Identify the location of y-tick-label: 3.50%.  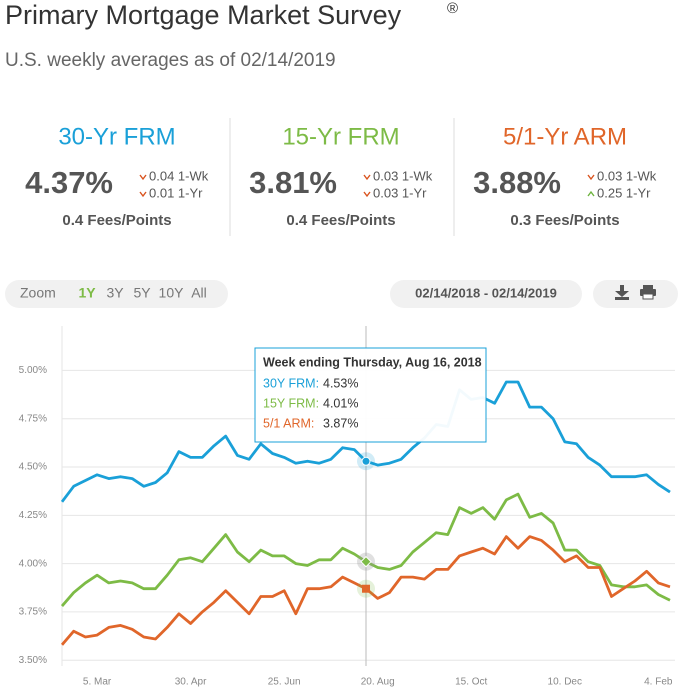
(33, 660).